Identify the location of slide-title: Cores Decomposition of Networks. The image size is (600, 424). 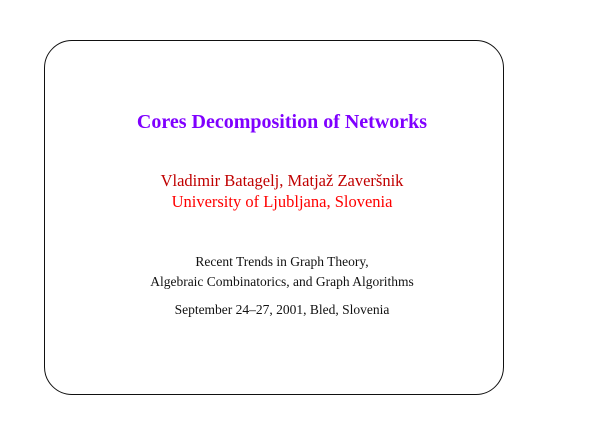
(282, 122).